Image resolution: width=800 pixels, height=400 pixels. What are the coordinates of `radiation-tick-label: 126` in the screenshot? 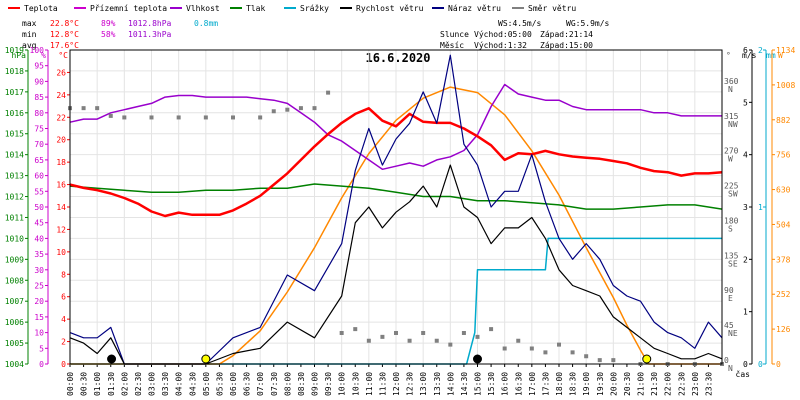 It's located at (783, 329).